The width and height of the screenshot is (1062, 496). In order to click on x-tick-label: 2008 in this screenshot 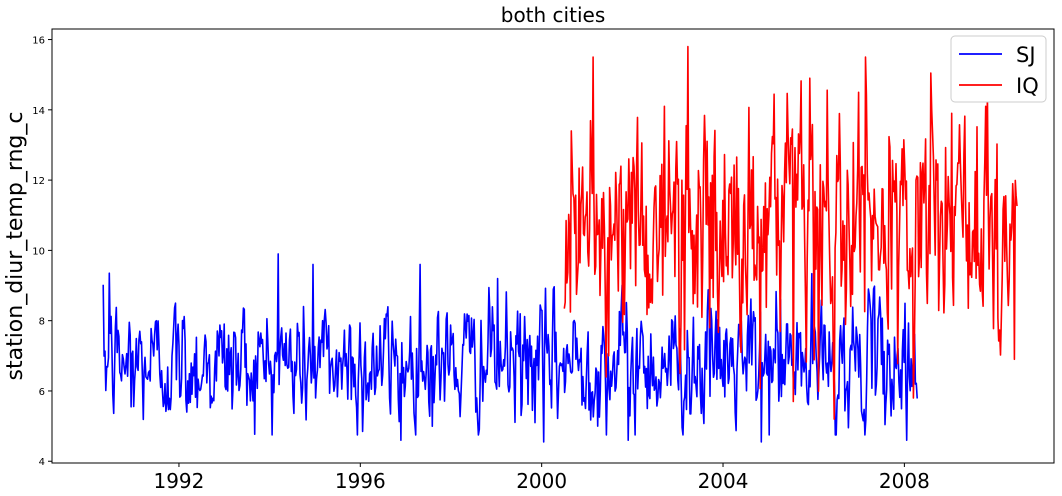, I will do `click(904, 481)`.